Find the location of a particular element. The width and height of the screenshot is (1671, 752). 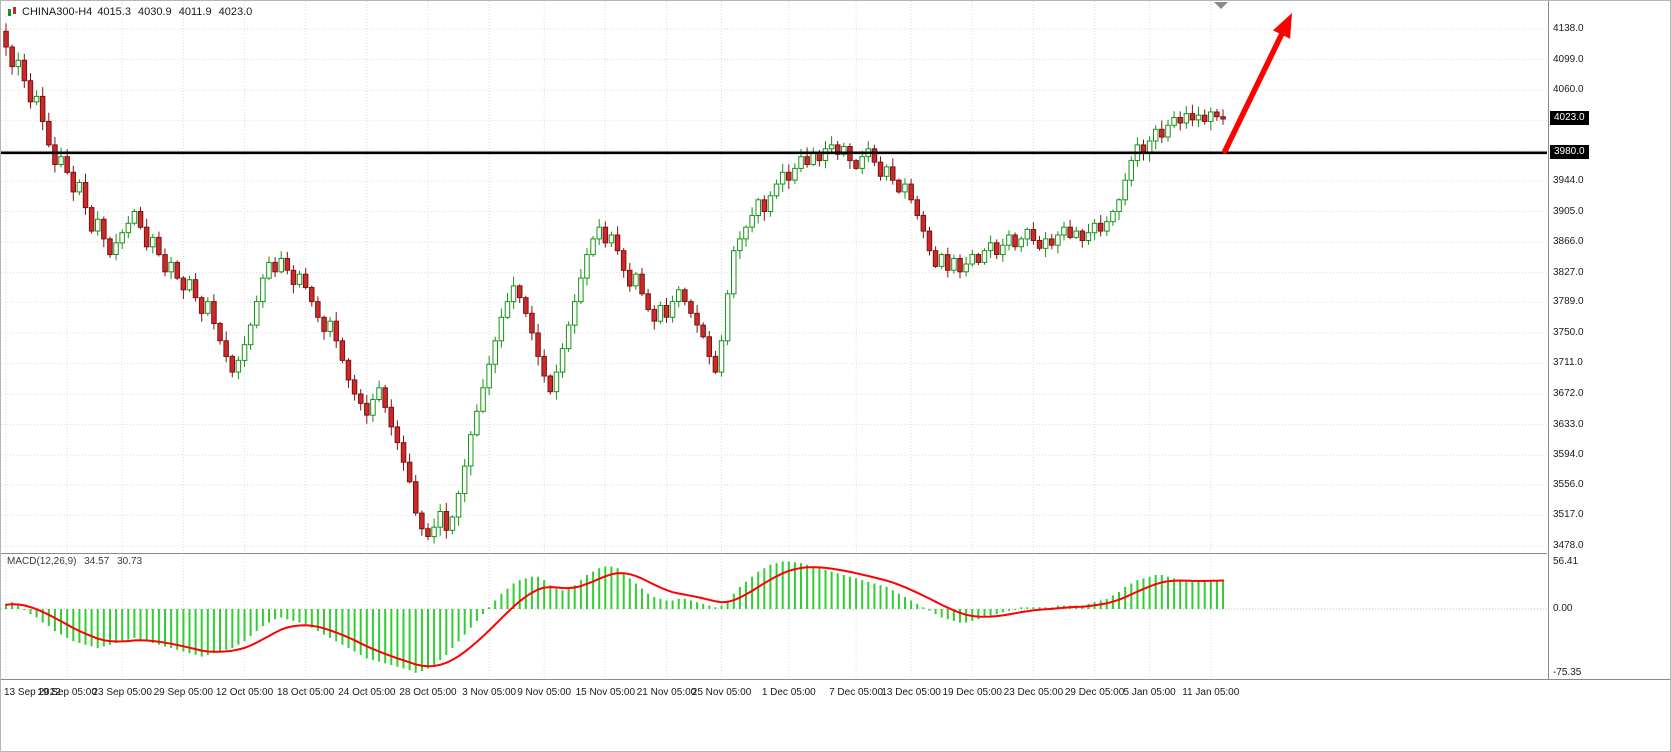

symbol-ohlc-line: CHINA300-H4 4015.3 4030.9 4011.9 4023.0 is located at coordinates (131, 12).